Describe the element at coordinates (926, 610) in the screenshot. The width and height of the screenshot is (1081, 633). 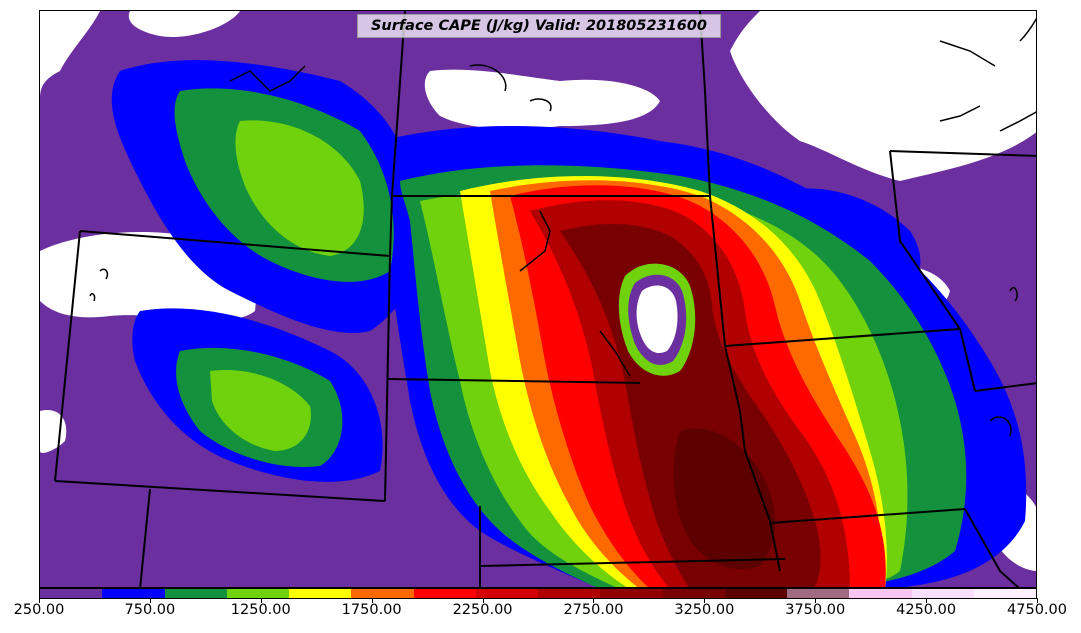
I see `colorbar-tick-label: 4250.00` at that location.